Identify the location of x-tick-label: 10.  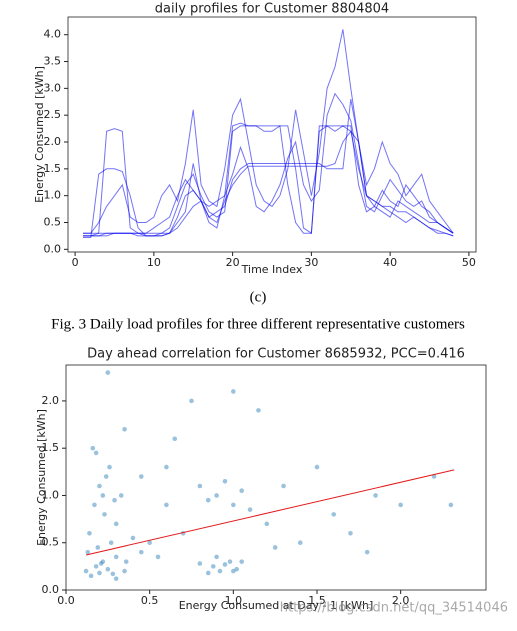
(154, 262).